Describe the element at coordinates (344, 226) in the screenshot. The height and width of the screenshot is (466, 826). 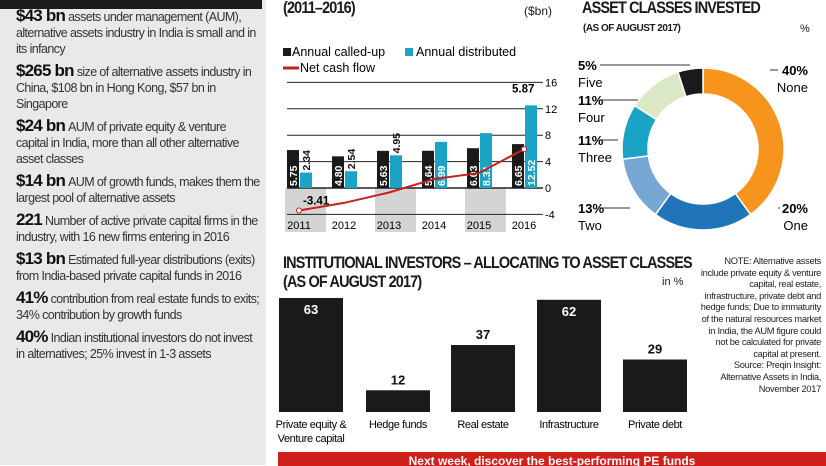
I see `x-tick-label: 2012` at that location.